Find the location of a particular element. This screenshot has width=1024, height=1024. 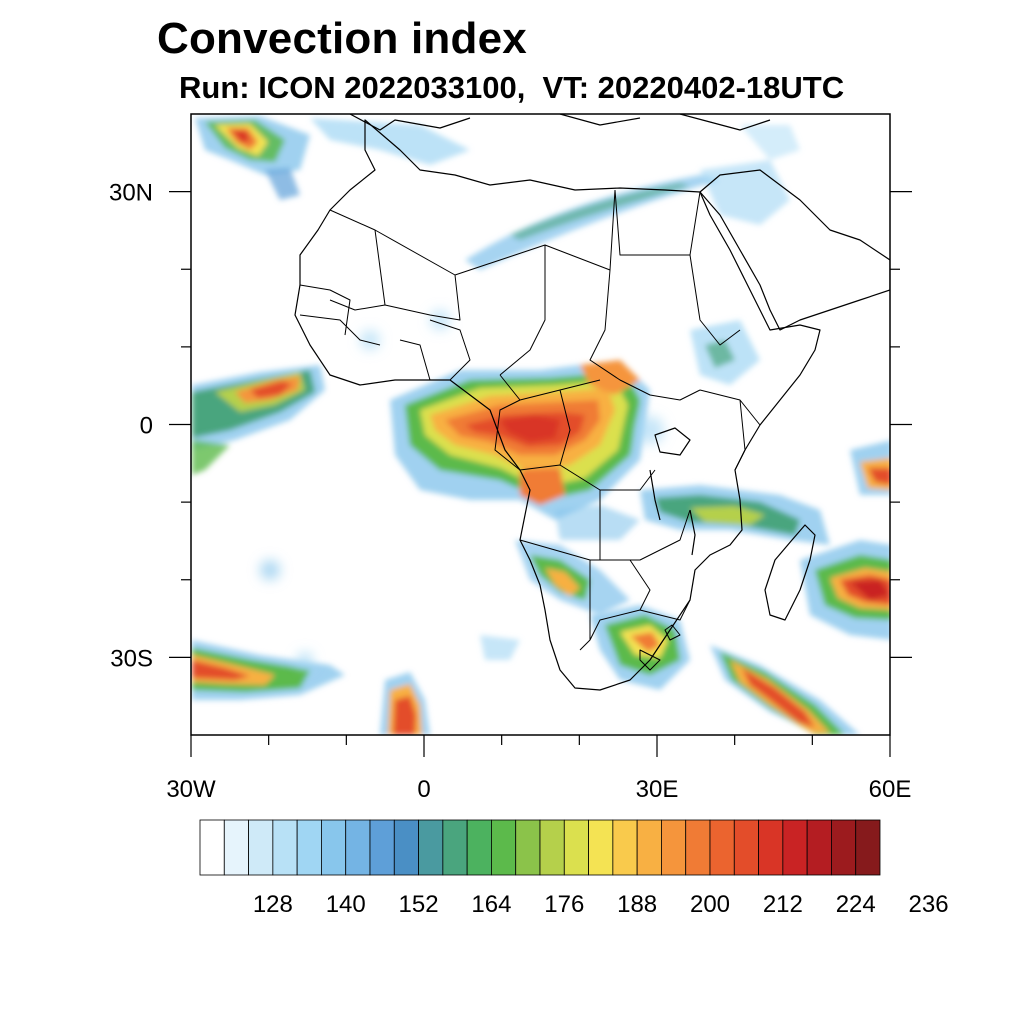

field-east-madagascar is located at coordinates (845, 590).